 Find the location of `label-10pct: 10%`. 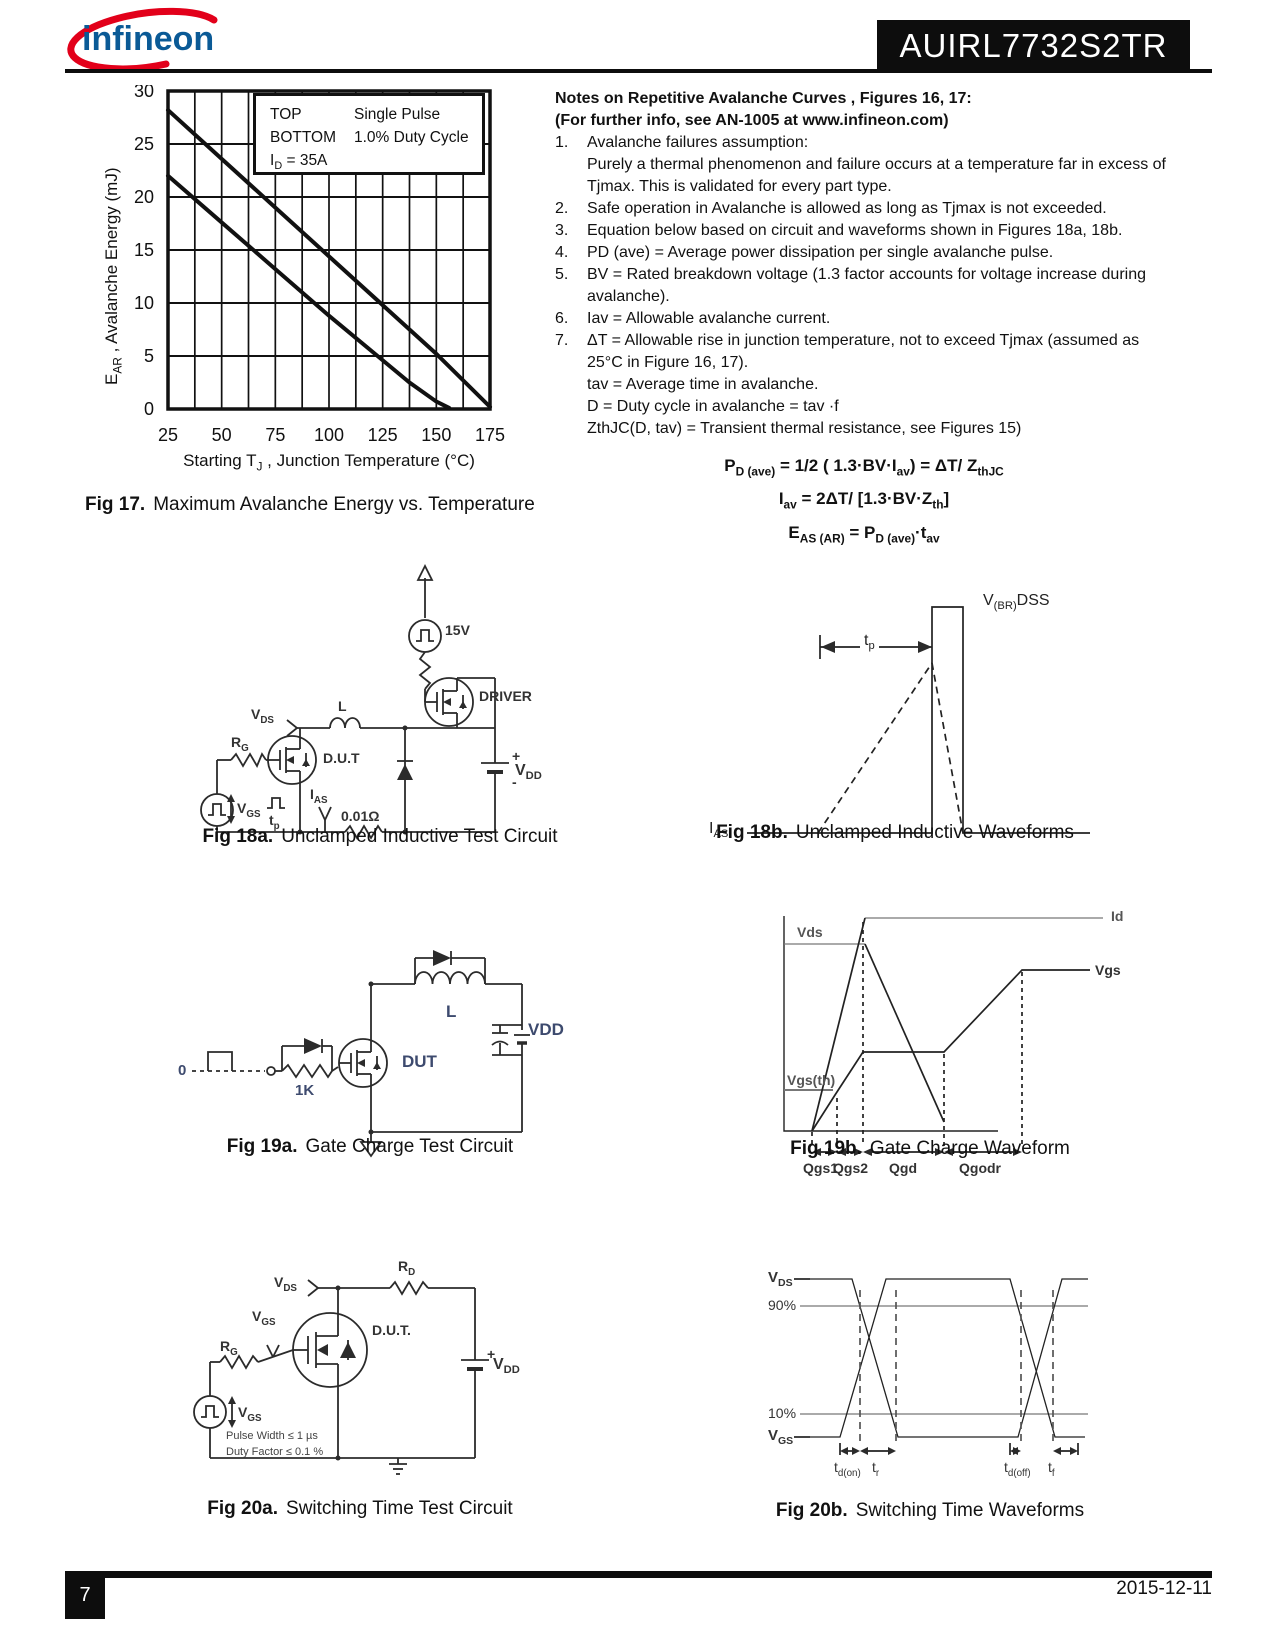

label-10pct: 10% is located at coordinates (782, 1413).